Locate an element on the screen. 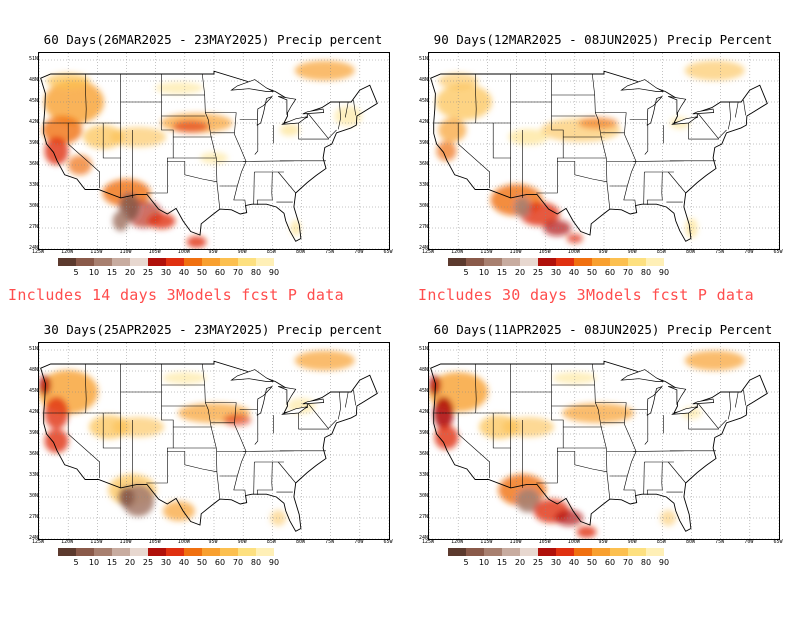 This screenshot has height=618, width=800. colorbar-label: 20 is located at coordinates (130, 562).